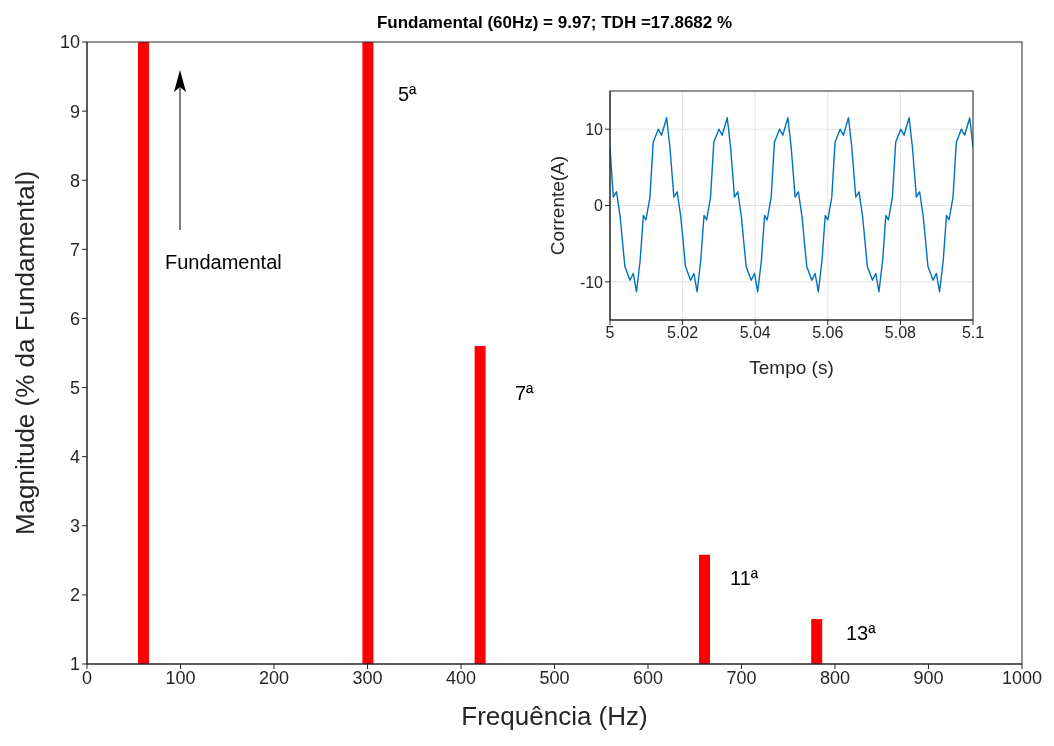  What do you see at coordinates (557, 205) in the screenshot?
I see `y-axis-title: Corrente(A)` at bounding box center [557, 205].